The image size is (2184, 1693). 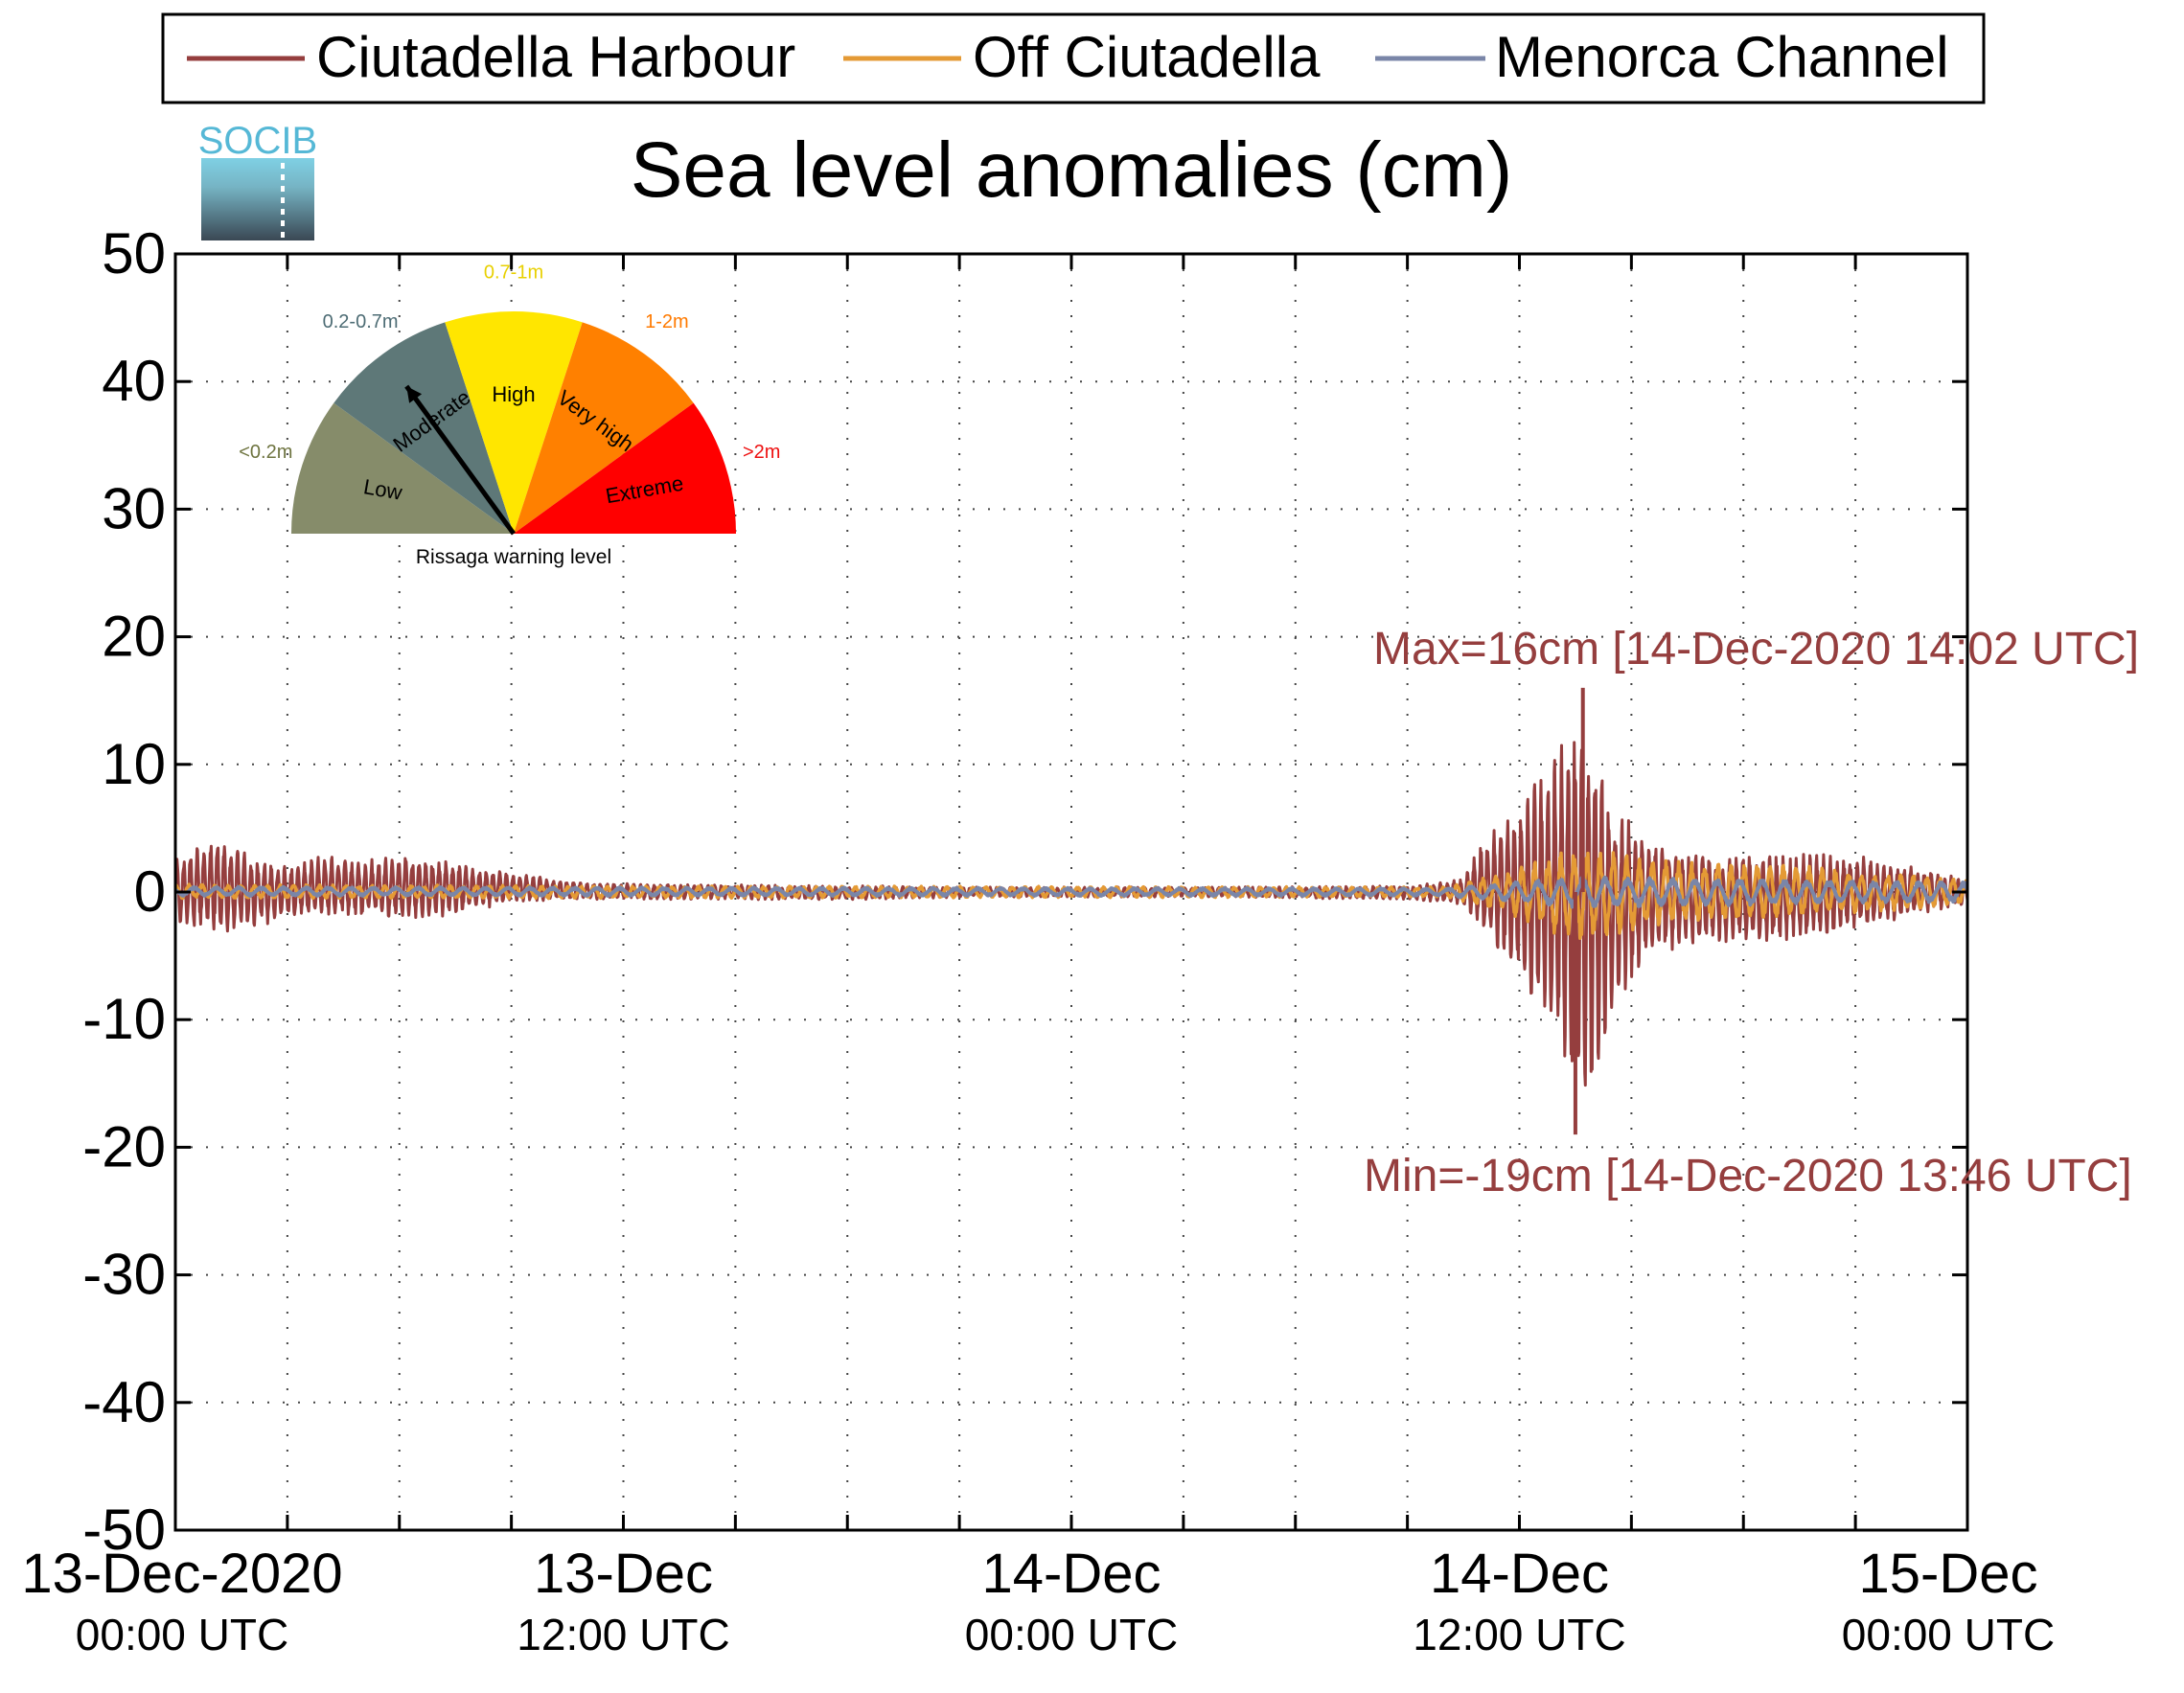 What do you see at coordinates (134, 254) in the screenshot?
I see `y-tick-label: 50` at bounding box center [134, 254].